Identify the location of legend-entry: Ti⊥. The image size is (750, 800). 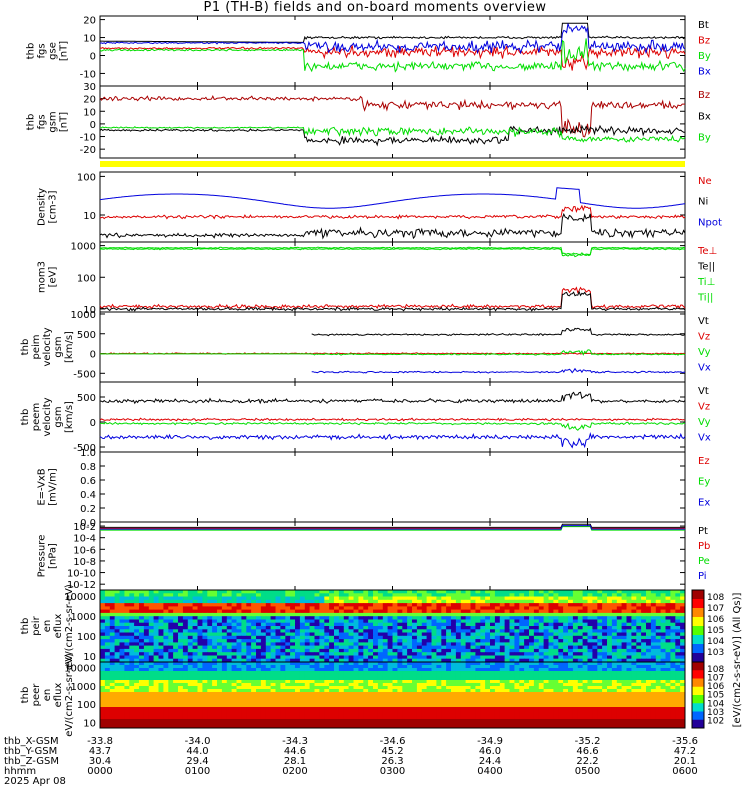
(706, 282).